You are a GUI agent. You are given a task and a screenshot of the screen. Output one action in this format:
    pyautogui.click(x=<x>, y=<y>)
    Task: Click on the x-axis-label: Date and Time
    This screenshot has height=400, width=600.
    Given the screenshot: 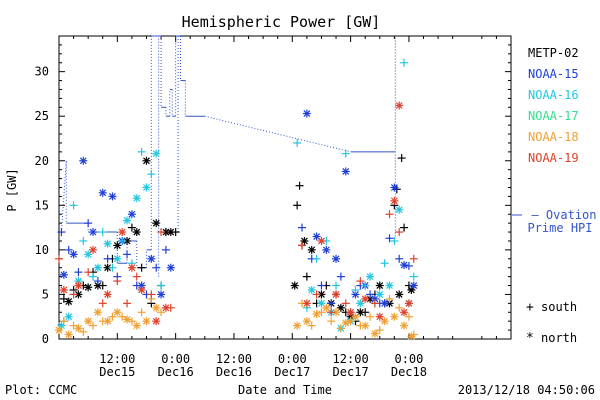 What is the action you would take?
    pyautogui.click(x=285, y=390)
    